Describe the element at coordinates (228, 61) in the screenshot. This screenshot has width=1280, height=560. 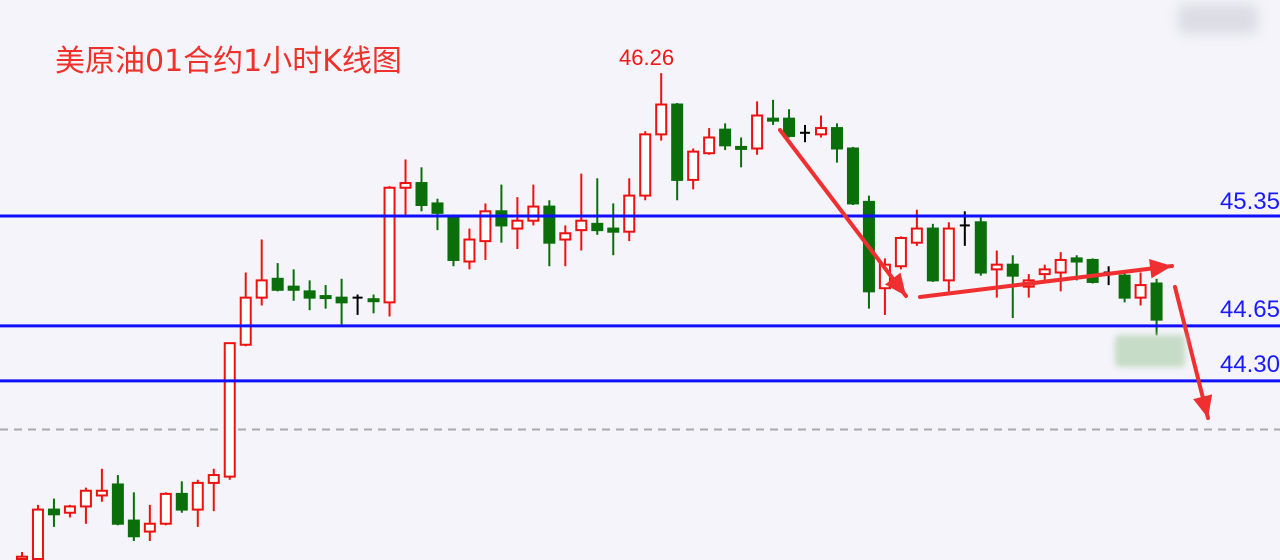
I see `chart-title: 美原油01合约1小时K线图` at that location.